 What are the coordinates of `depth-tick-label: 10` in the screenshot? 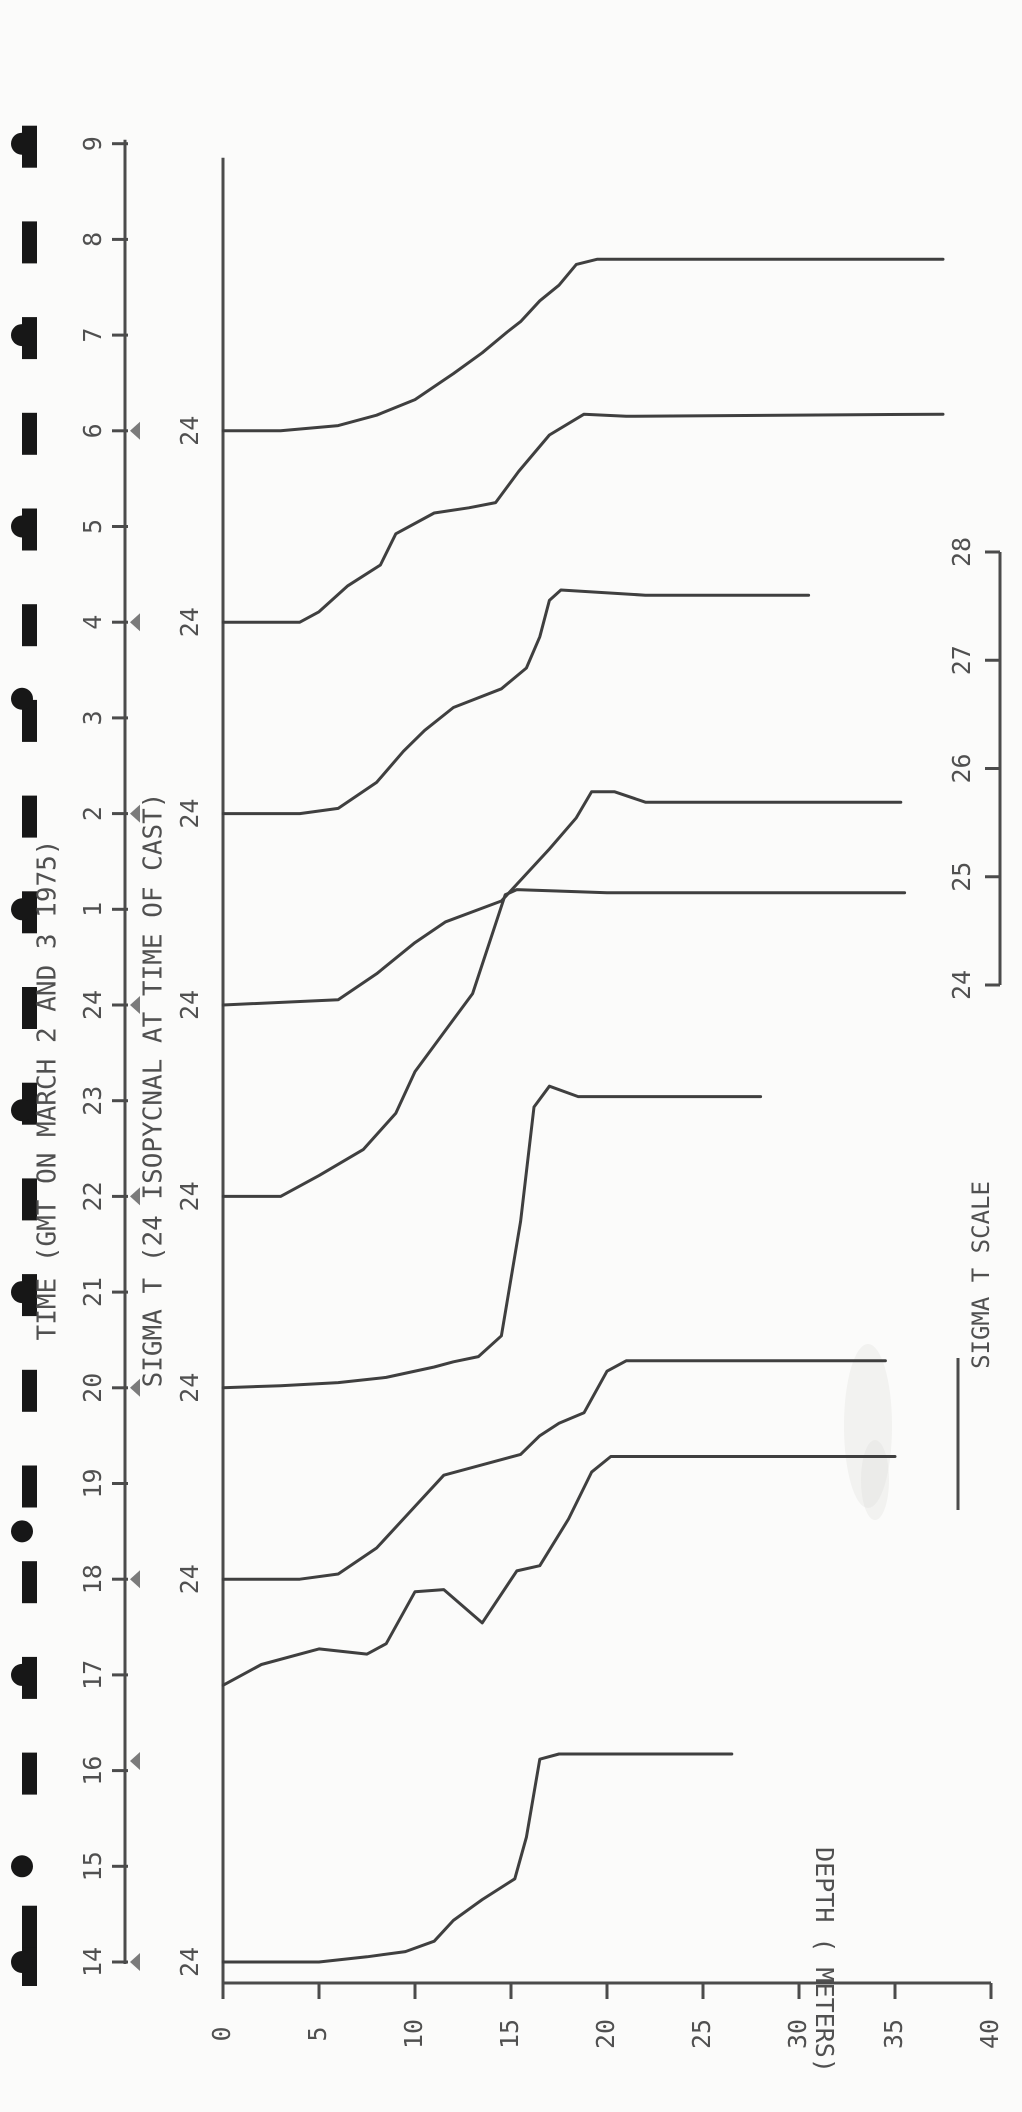 It's located at (413, 2034).